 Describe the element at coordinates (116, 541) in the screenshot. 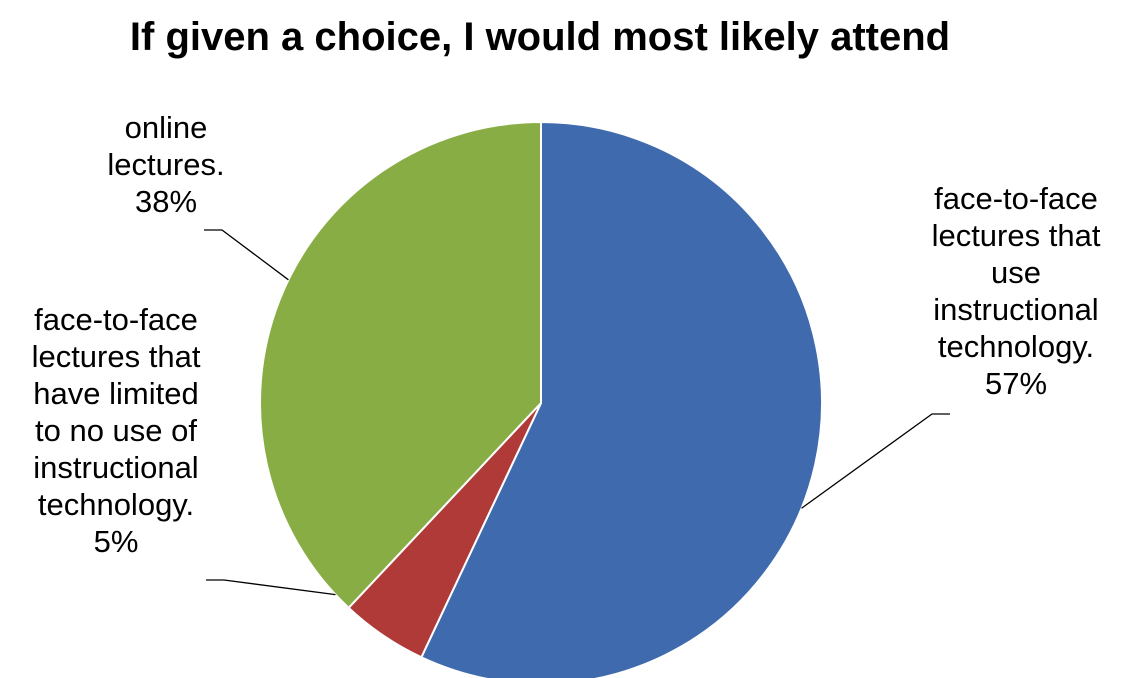

I see `slice-value-label: 5%` at that location.